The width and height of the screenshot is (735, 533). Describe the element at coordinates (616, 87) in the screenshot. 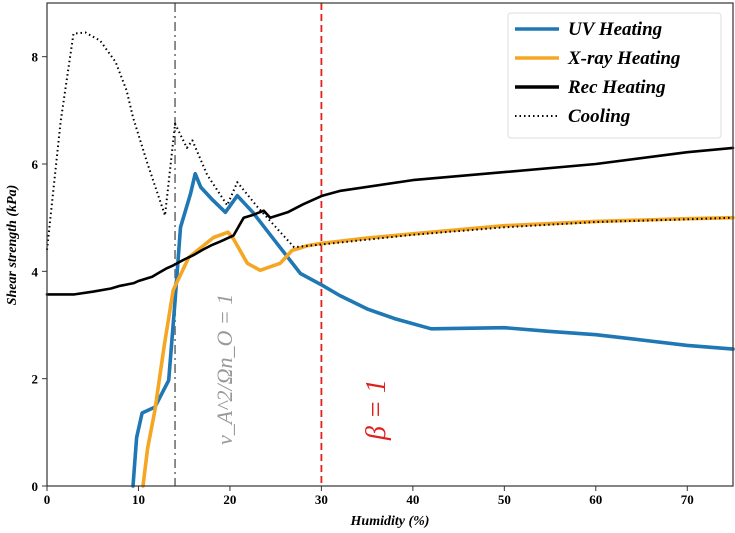

I see `legend-label: Rec Heating` at that location.